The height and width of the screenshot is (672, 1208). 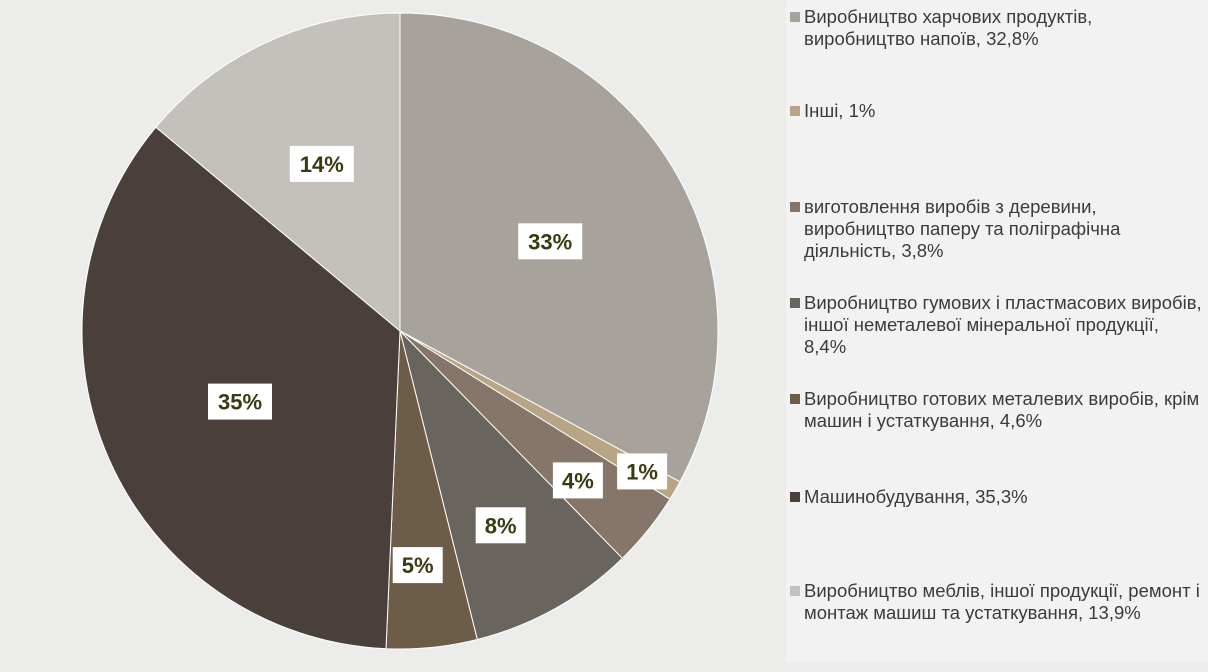 I want to click on data-label-text: 5%, so click(x=418, y=565).